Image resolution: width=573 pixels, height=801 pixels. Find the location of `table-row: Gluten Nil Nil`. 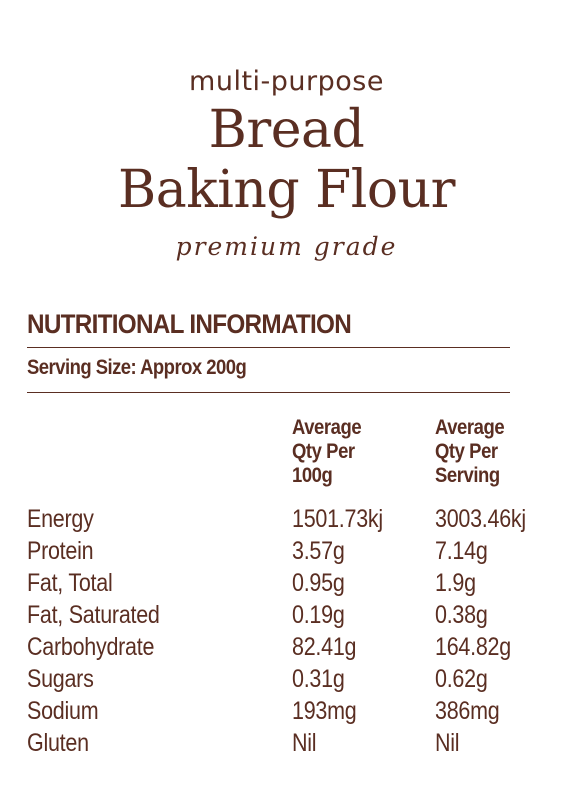

table-row: Gluten Nil Nil is located at coordinates (287, 743).